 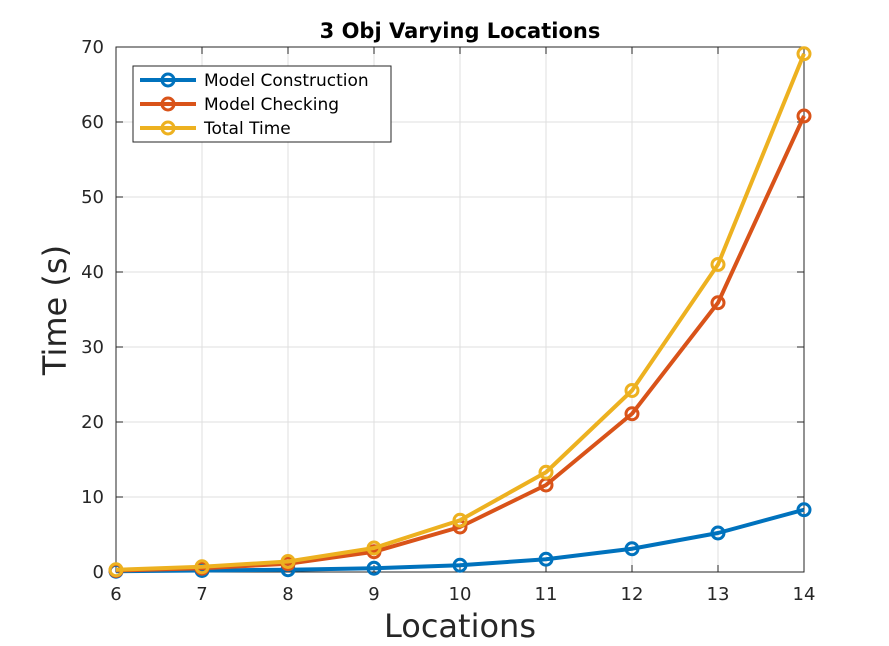 What do you see at coordinates (804, 594) in the screenshot?
I see `x-tick-label: 14` at bounding box center [804, 594].